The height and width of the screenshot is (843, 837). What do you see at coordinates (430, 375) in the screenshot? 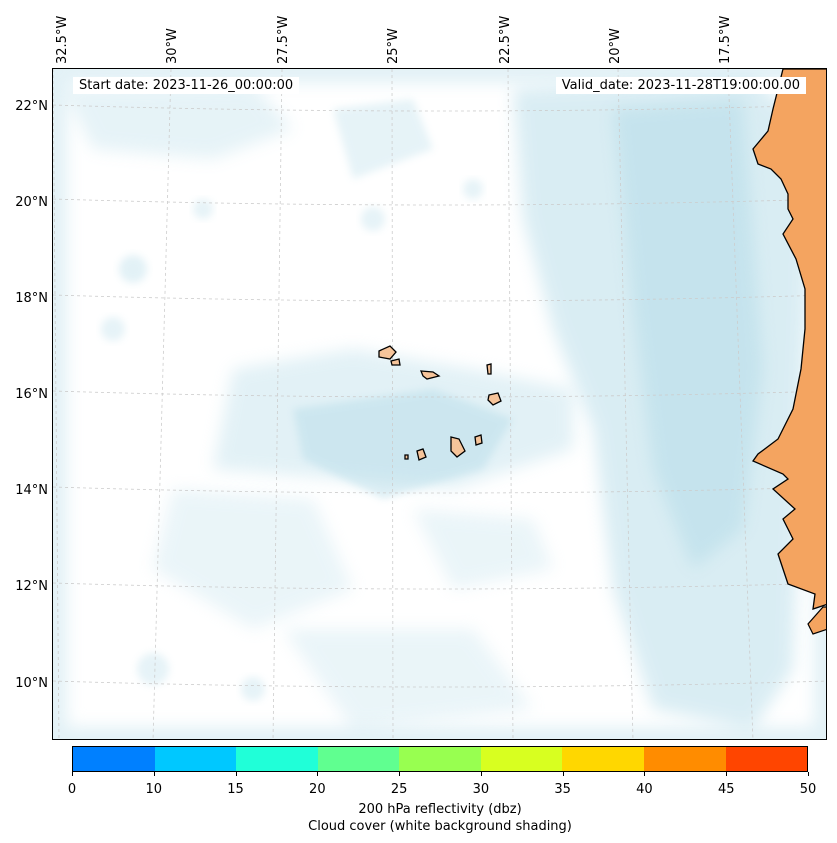
I see `island-sao-nicolau` at bounding box center [430, 375].